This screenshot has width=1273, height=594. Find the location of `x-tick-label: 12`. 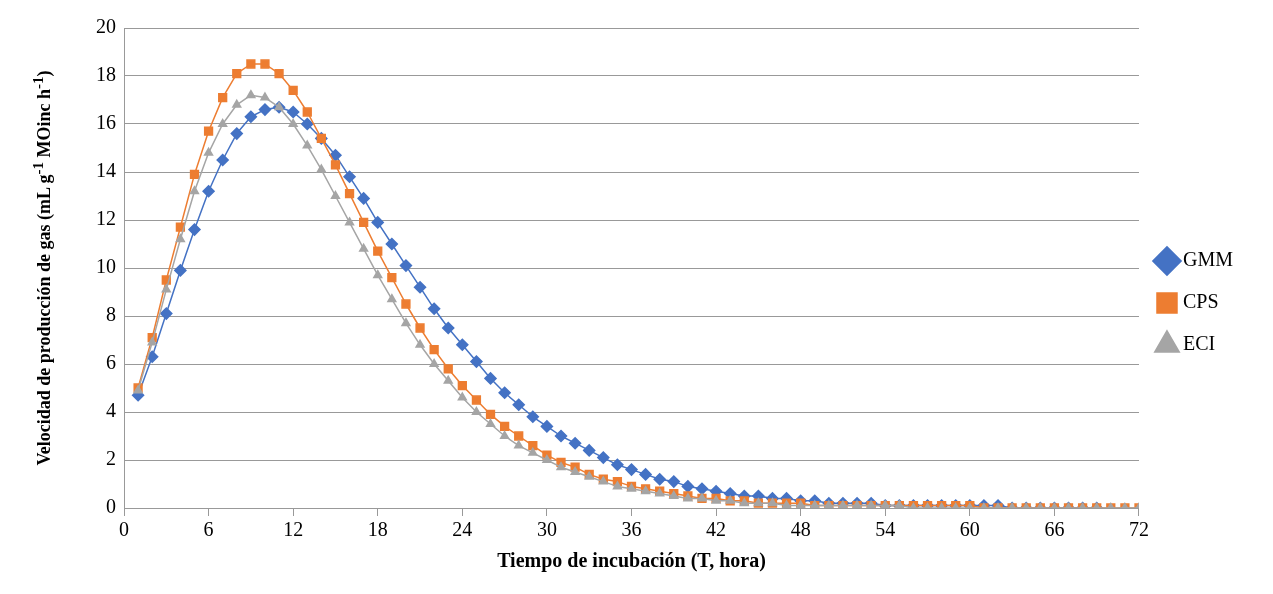

x-tick-label: 12 is located at coordinates (293, 529).